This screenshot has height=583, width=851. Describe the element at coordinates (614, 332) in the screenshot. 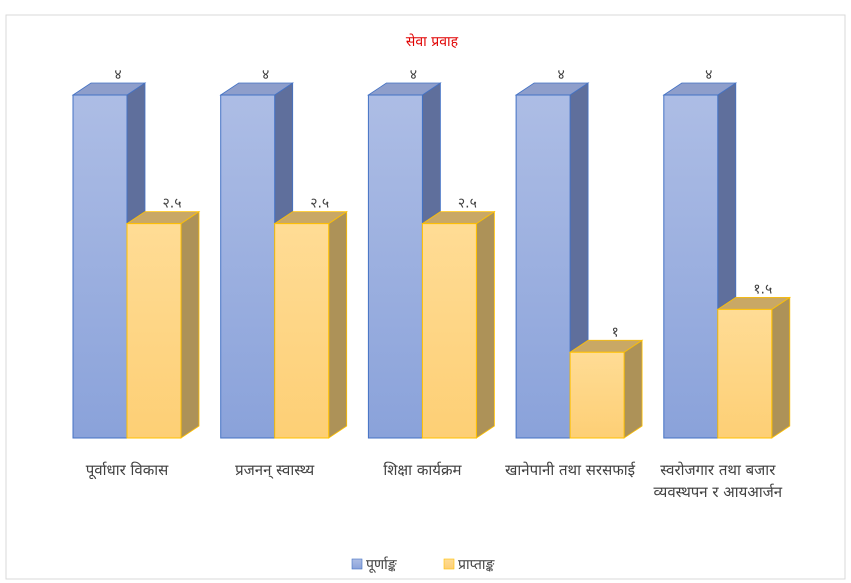

I see `data-label: १` at that location.